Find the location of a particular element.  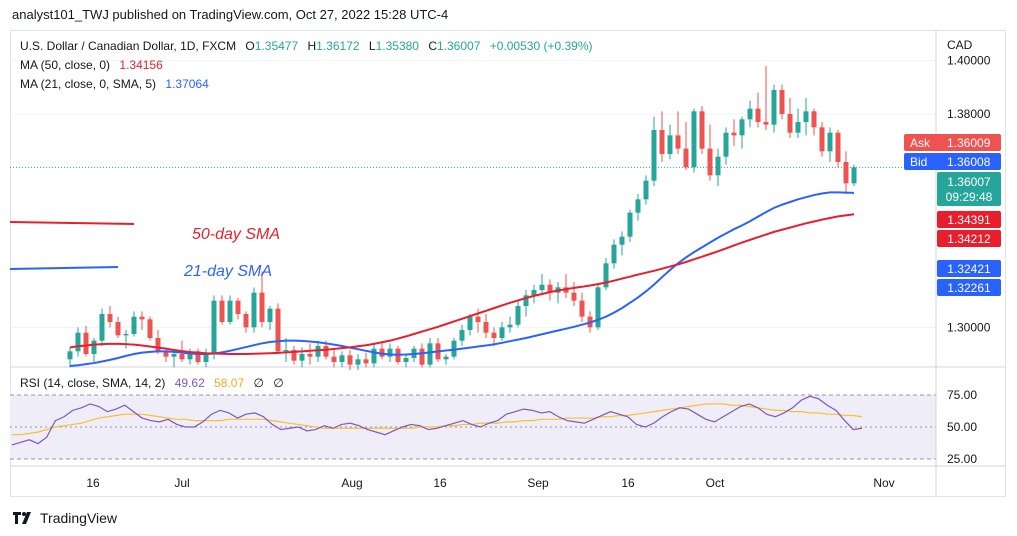

legend-close: 1.36007 is located at coordinates (459, 46).